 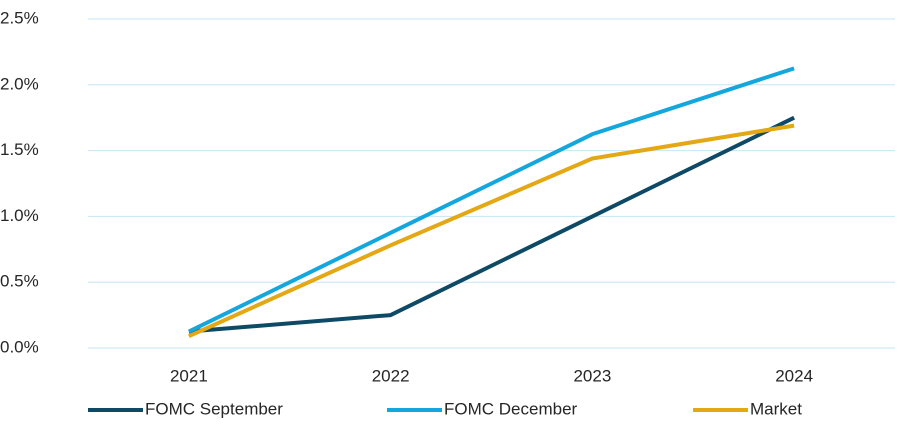 I want to click on x-tick-label: 2021, so click(x=189, y=375).